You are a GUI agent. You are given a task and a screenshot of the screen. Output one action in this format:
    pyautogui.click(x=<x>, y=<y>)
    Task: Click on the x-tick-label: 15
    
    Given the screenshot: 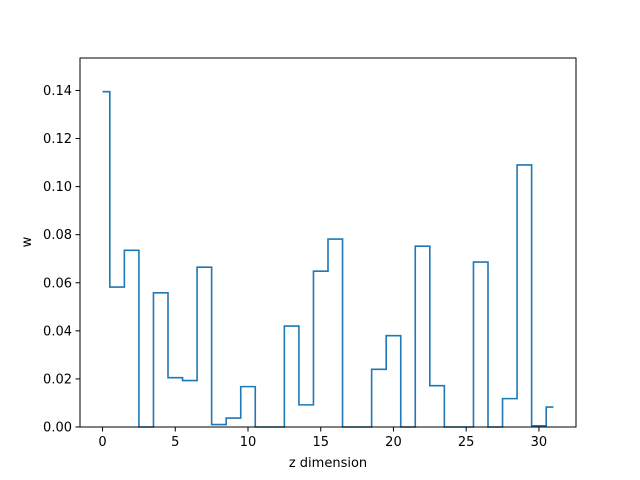 What is the action you would take?
    pyautogui.click(x=320, y=442)
    